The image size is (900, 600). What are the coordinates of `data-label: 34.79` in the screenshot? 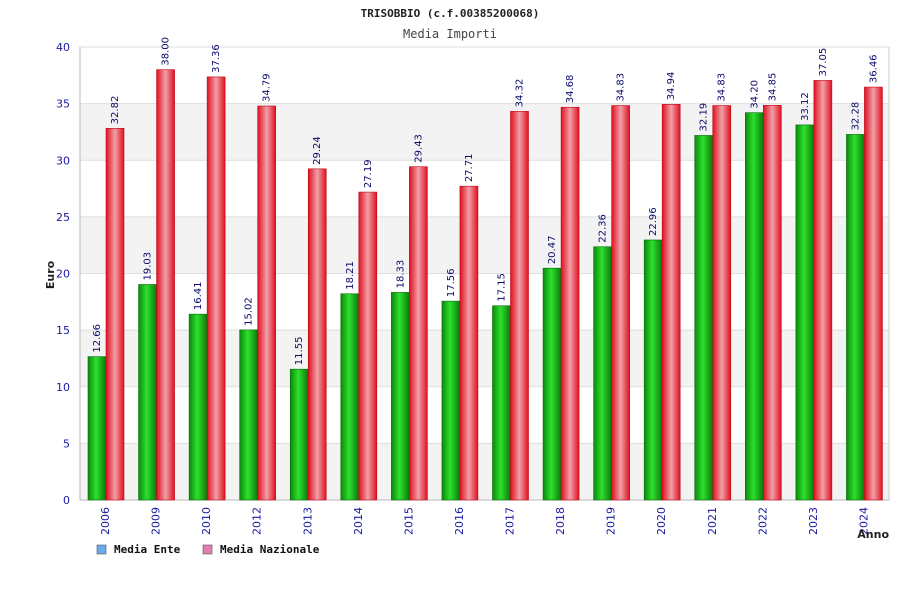 It's located at (267, 87).